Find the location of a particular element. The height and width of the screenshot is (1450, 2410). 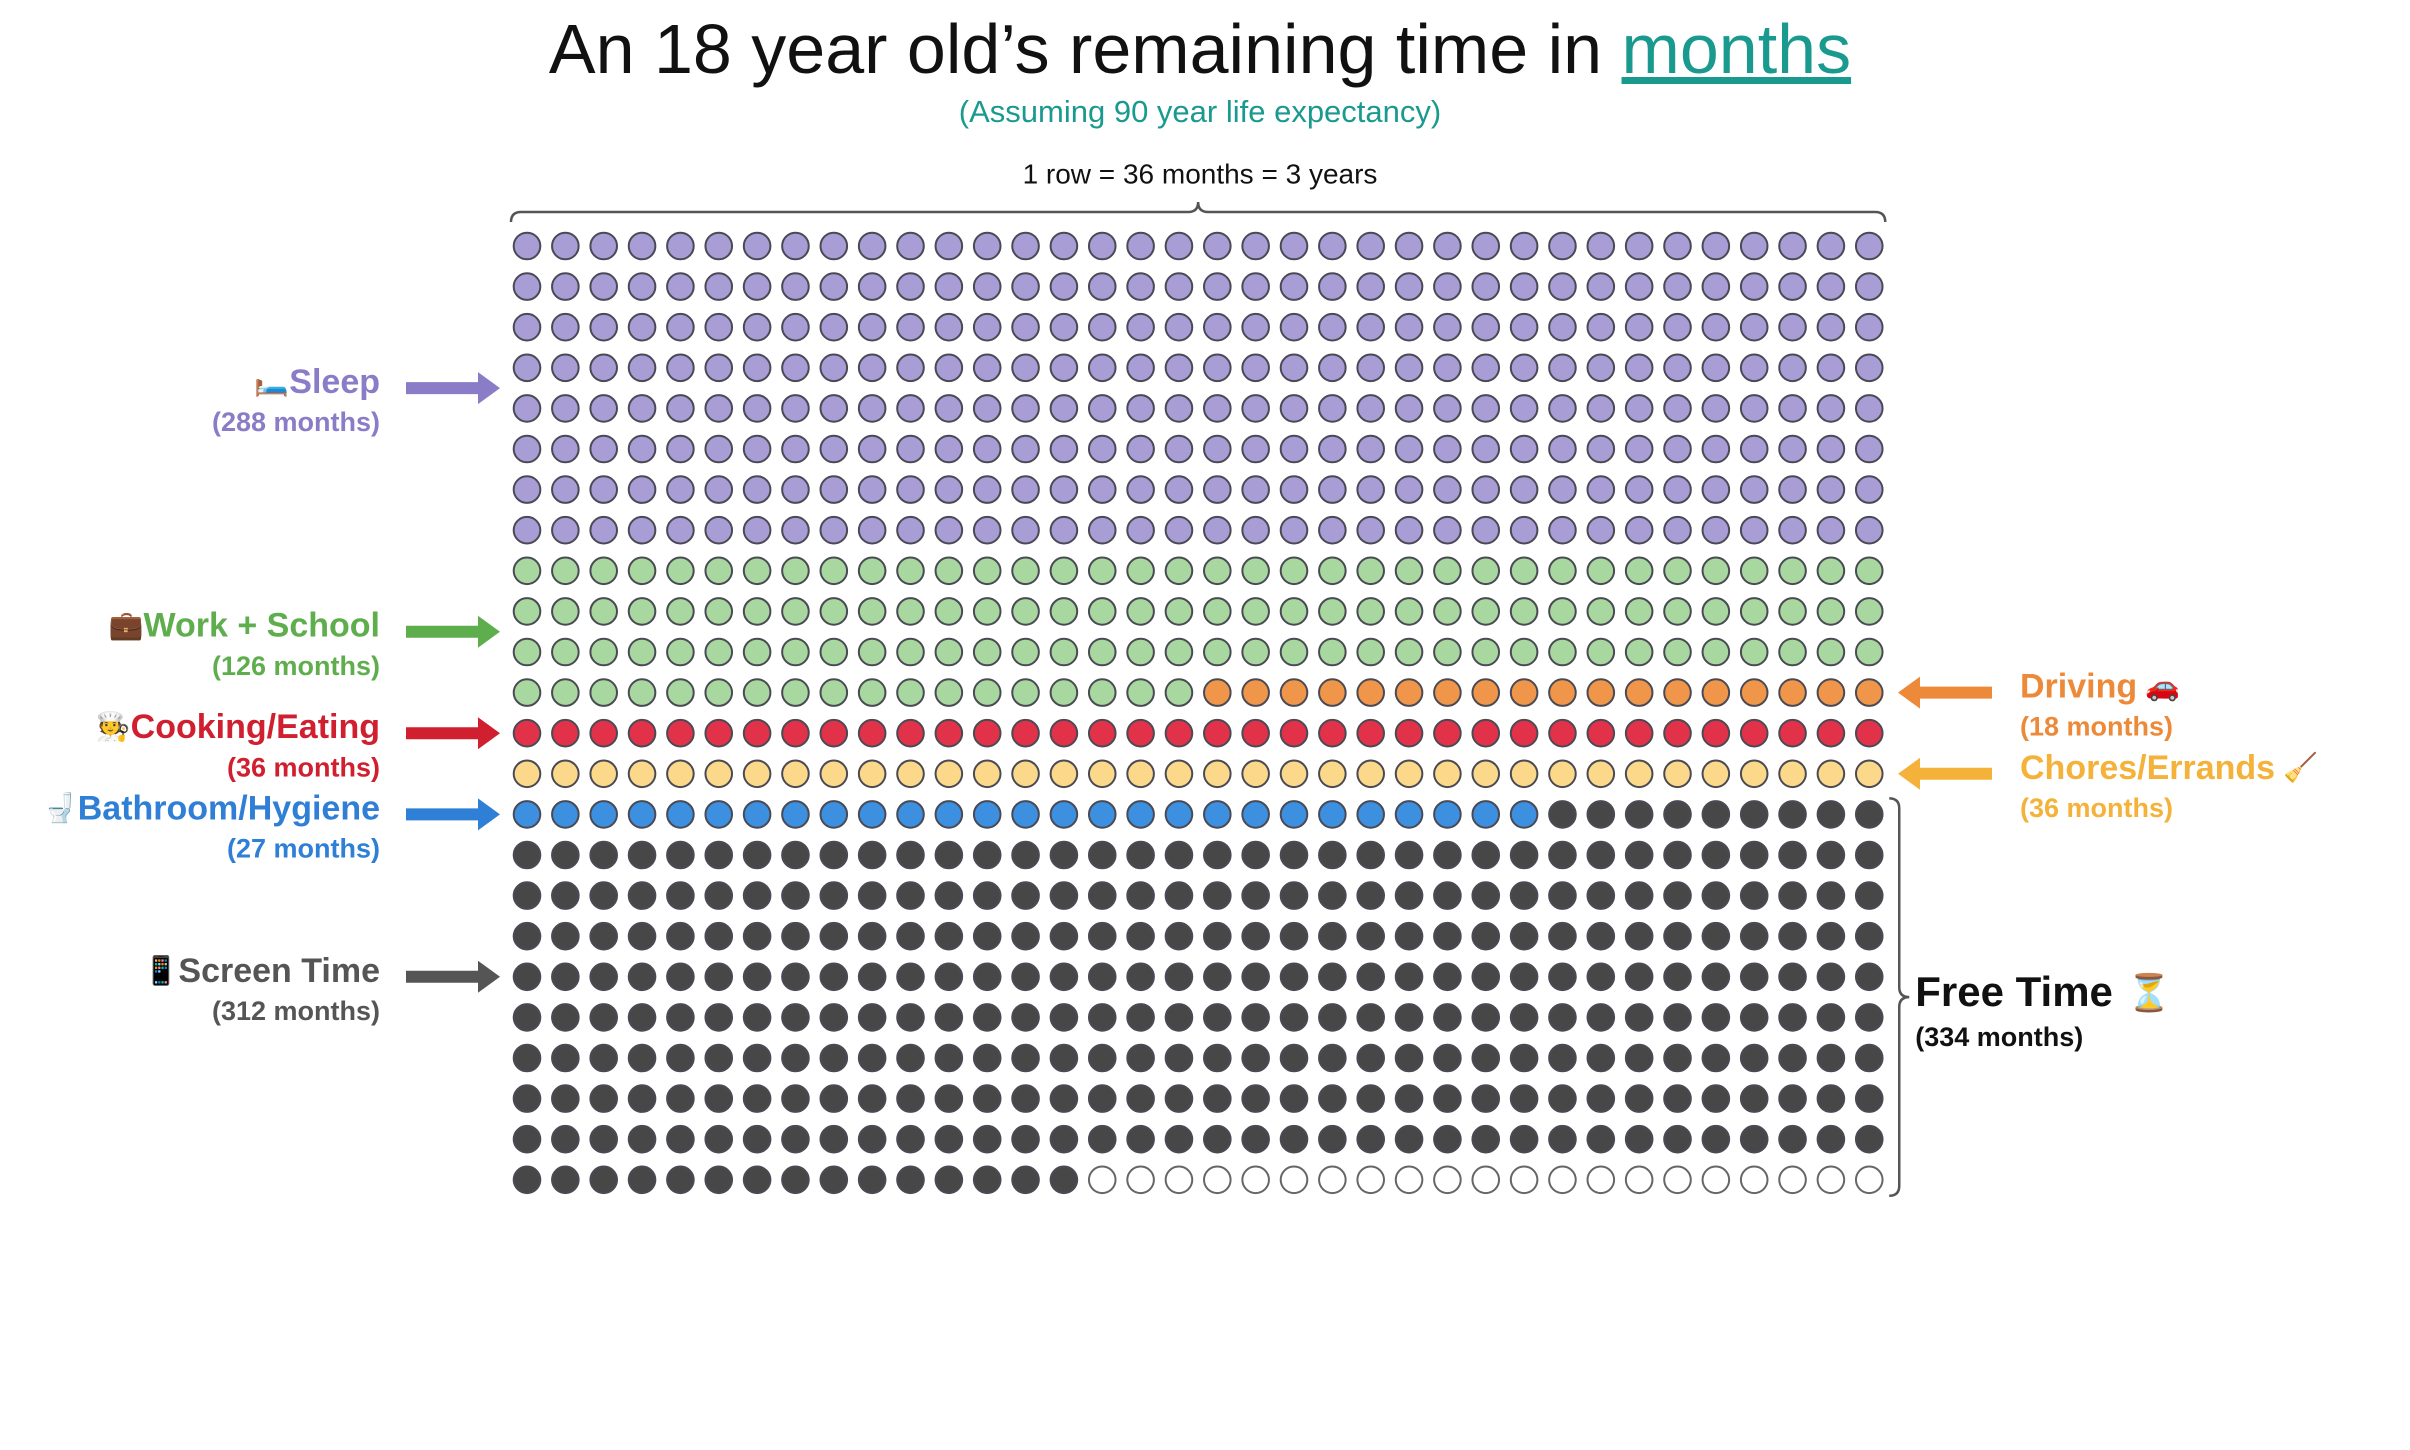

side-bracket is located at coordinates (1899, 997).